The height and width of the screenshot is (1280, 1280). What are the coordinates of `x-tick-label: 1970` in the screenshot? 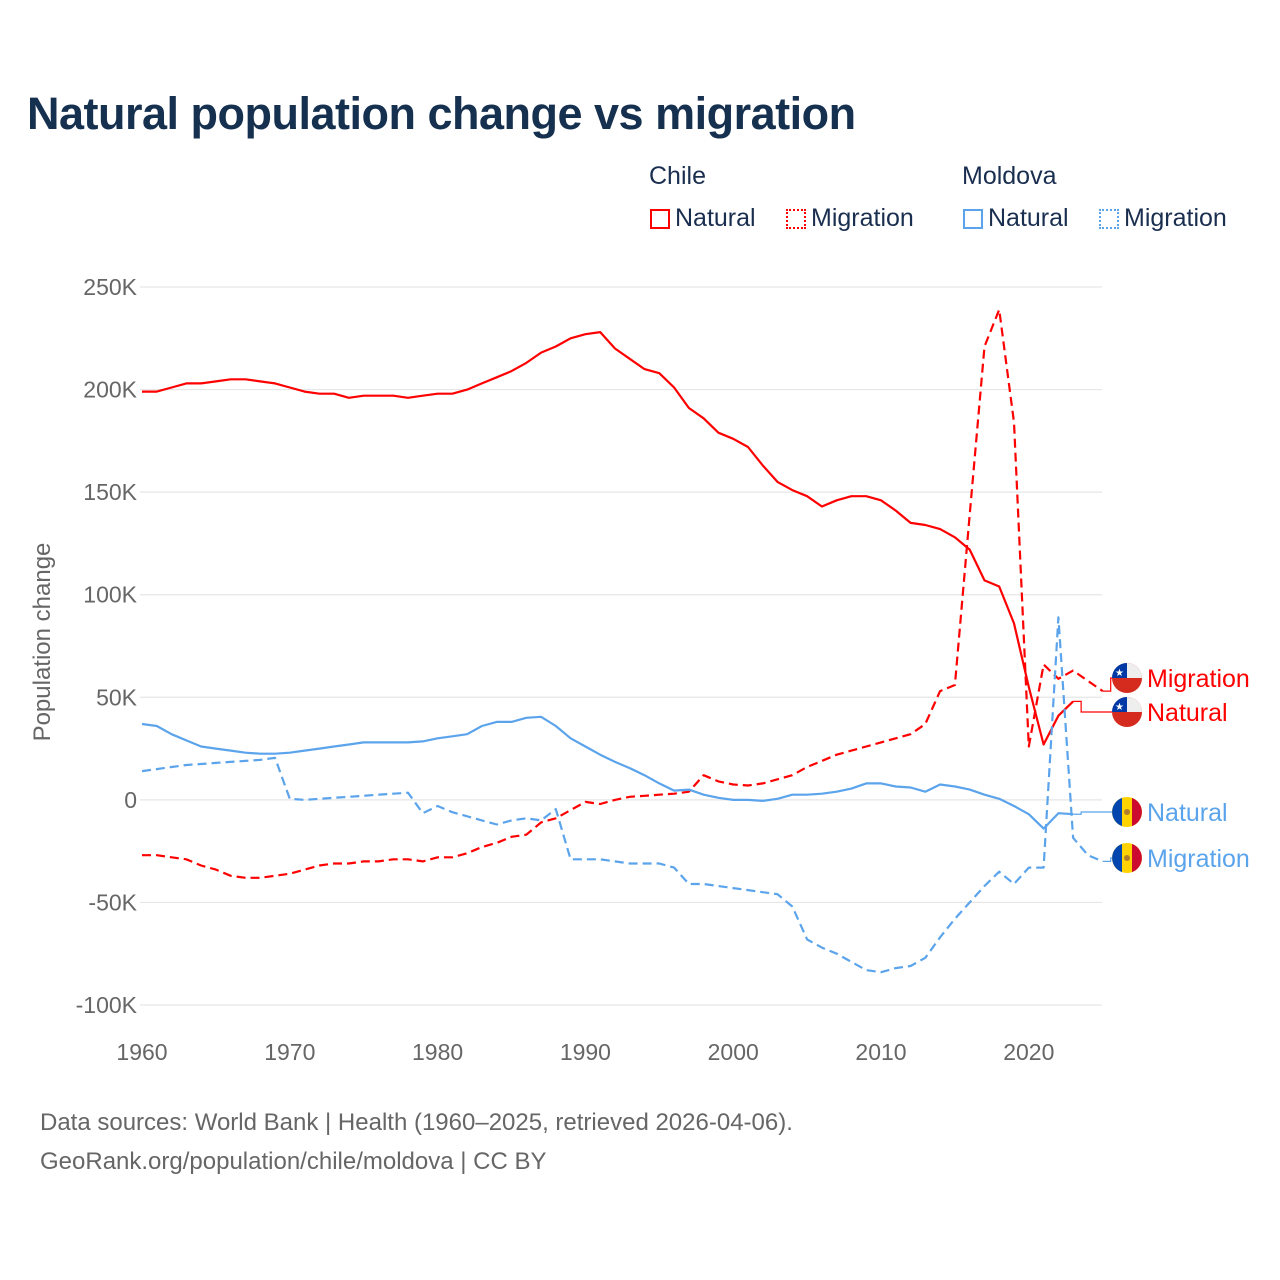 It's located at (289, 1052).